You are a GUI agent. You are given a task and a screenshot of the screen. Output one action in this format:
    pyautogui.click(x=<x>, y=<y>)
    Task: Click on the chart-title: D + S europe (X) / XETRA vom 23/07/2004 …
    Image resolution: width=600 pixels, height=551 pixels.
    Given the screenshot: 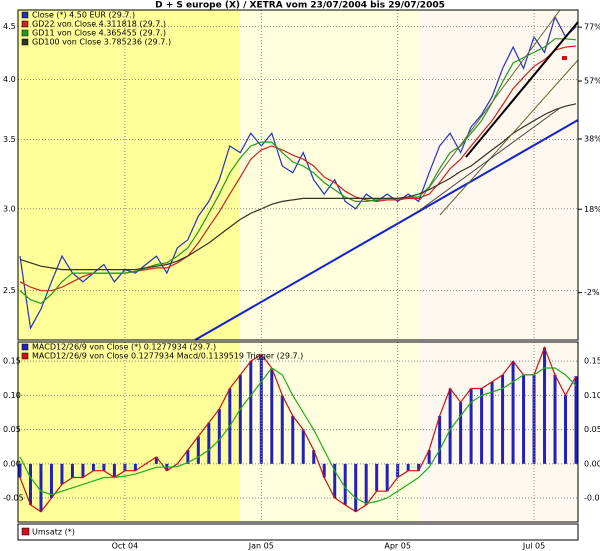 What is the action you would take?
    pyautogui.click(x=300, y=6)
    